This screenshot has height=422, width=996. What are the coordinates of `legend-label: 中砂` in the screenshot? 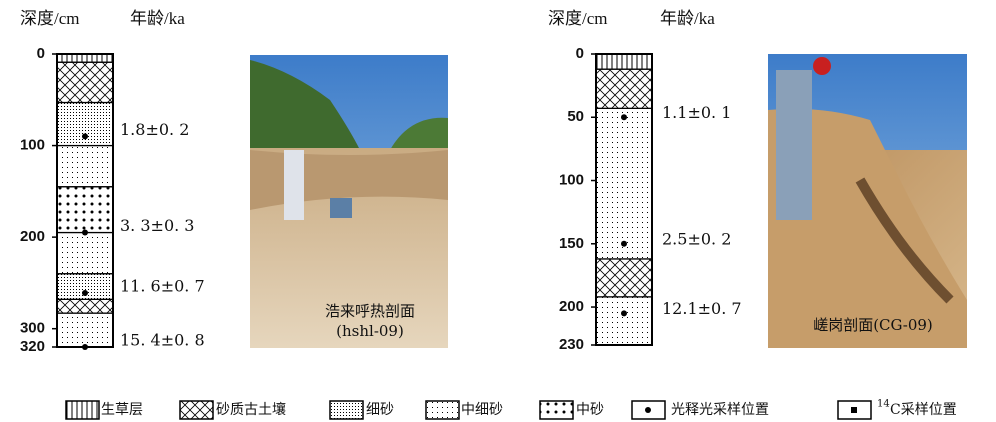 It's located at (590, 410).